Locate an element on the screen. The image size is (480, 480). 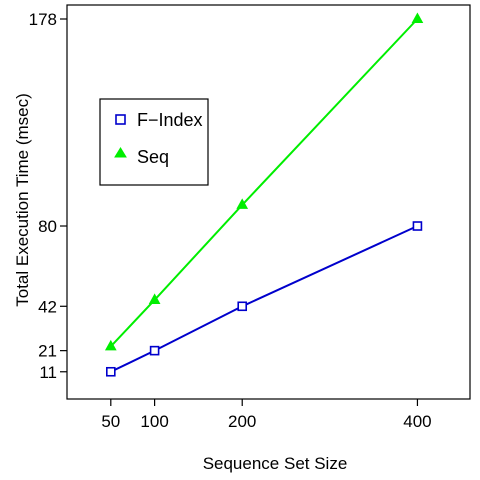
y-axis-label: Total Execution Time (msec) is located at coordinates (22, 200).